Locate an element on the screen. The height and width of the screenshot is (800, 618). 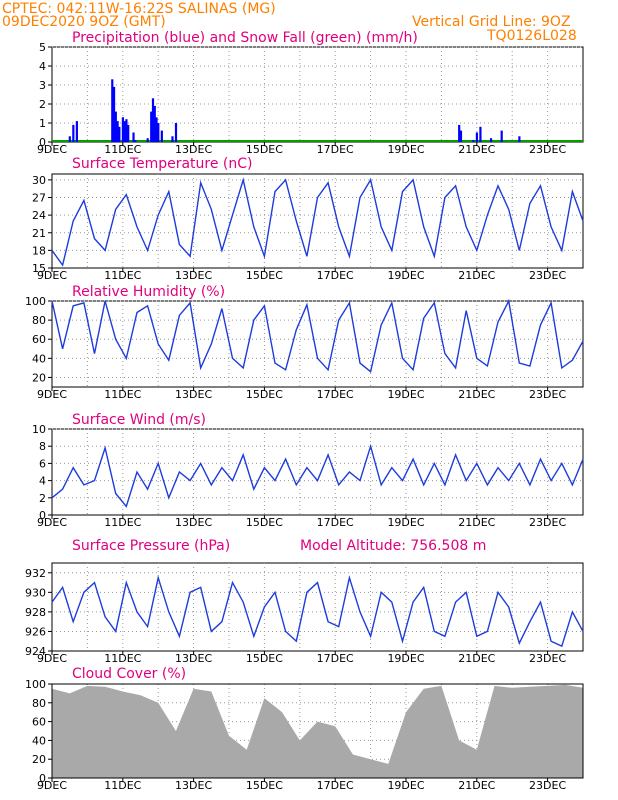
panel-title: Surface Pressure (hPa) is located at coordinates (151, 546).